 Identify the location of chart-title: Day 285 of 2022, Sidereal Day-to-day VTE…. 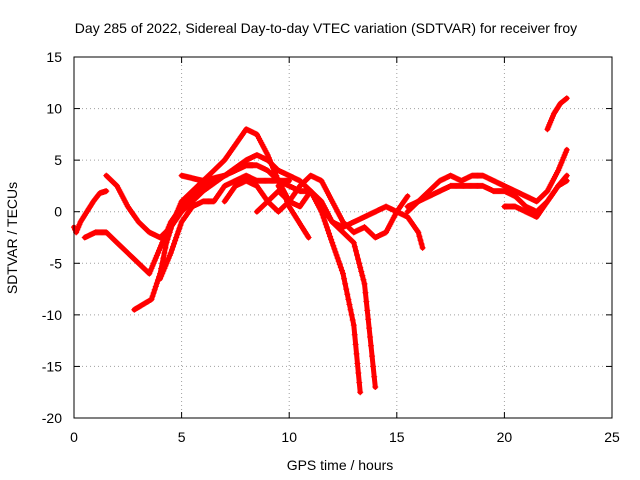
(326, 28).